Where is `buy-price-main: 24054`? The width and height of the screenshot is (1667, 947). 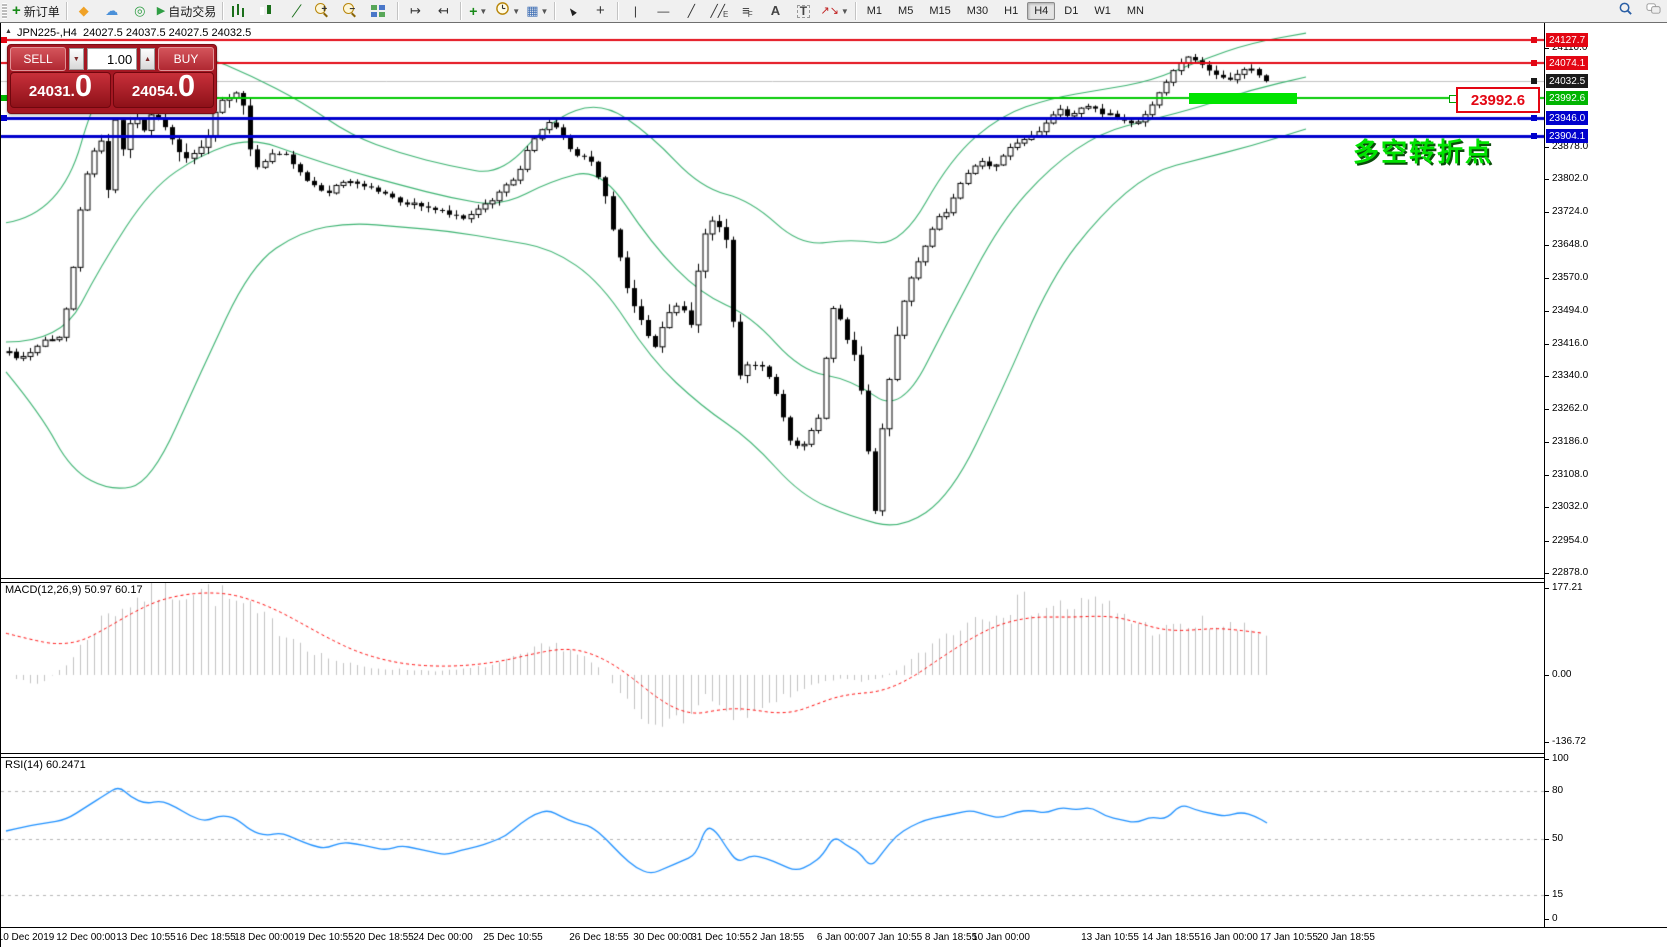
buy-price-main: 24054 is located at coordinates (152, 91).